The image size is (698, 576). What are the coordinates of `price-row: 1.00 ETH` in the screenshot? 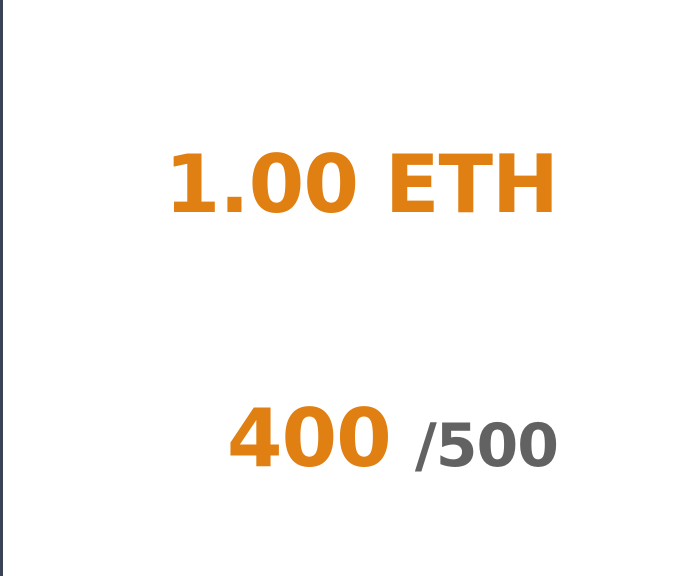 It's located at (361, 185).